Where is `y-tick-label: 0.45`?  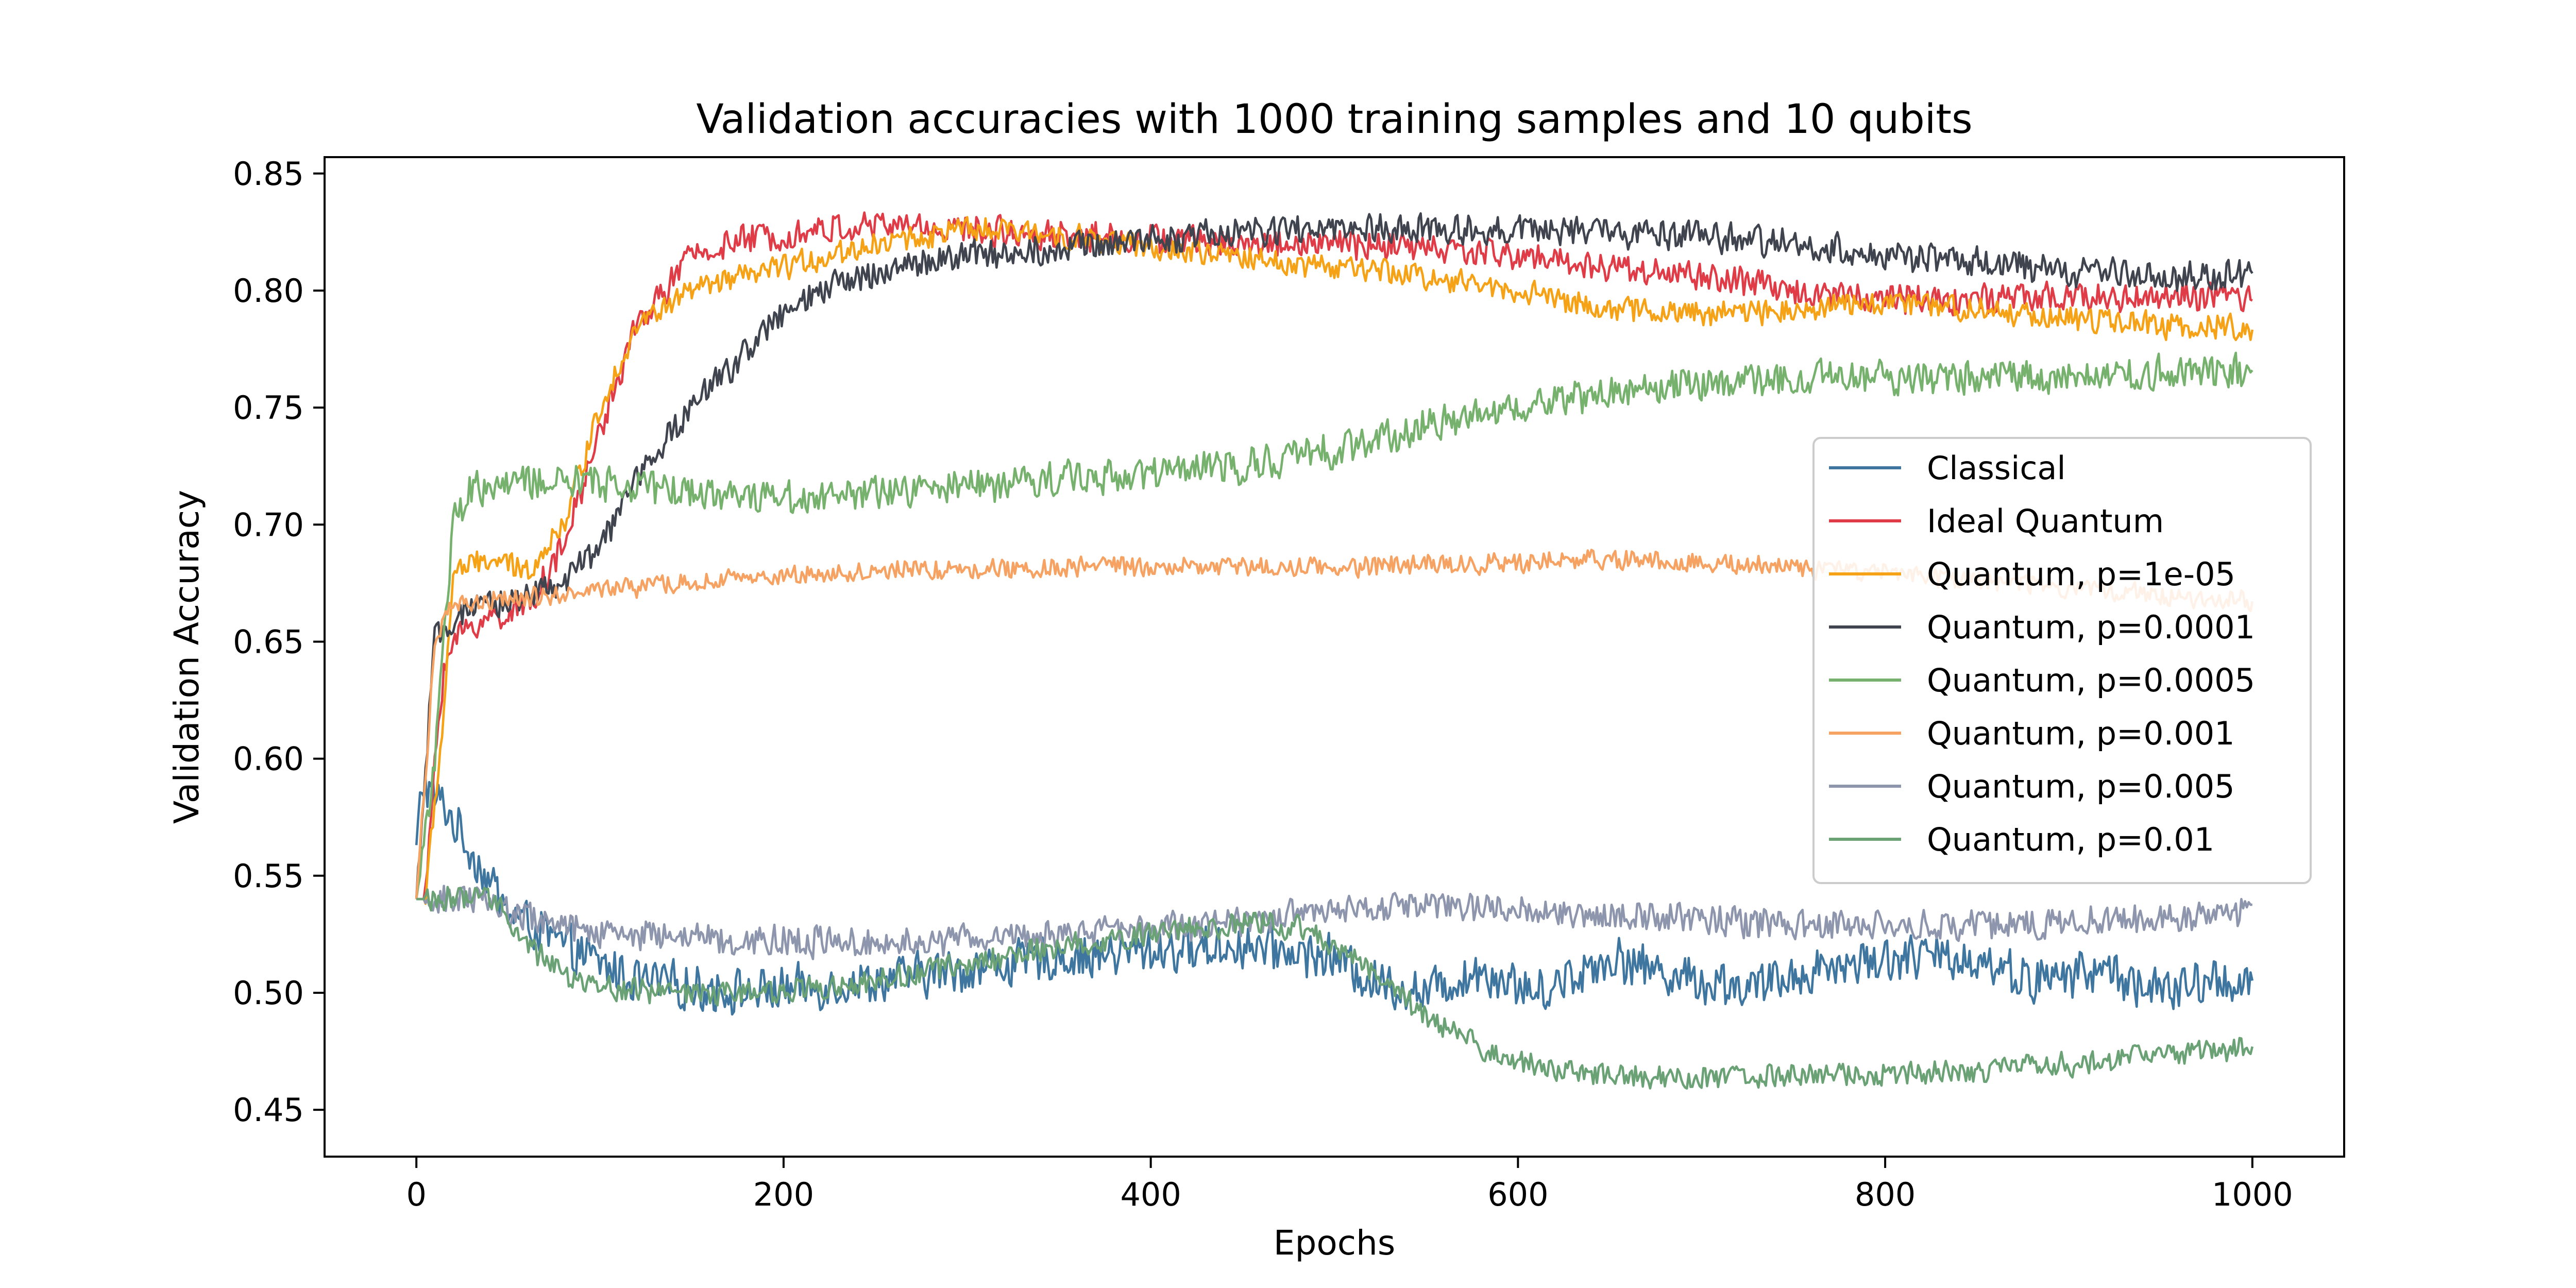 y-tick-label: 0.45 is located at coordinates (268, 1110).